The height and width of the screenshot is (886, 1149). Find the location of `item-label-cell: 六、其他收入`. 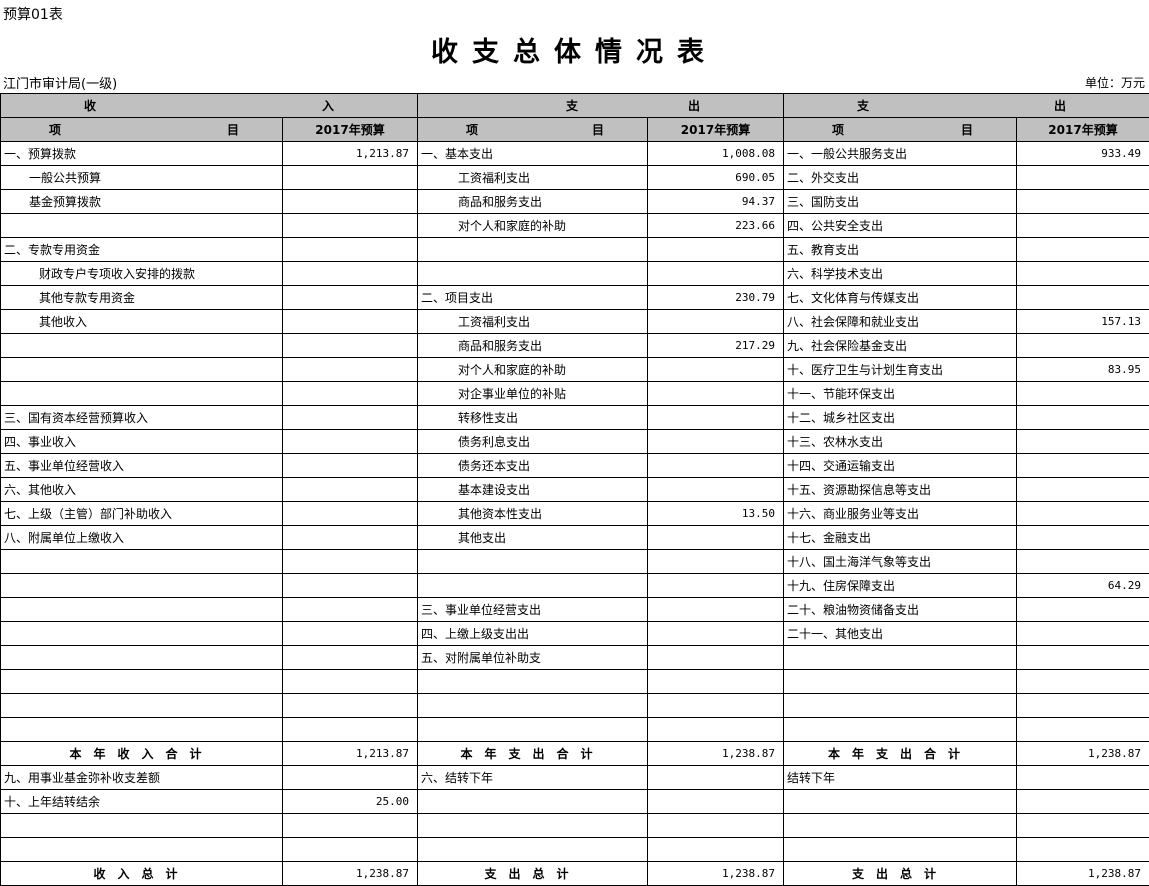

item-label-cell: 六、其他收入 is located at coordinates (142, 490).